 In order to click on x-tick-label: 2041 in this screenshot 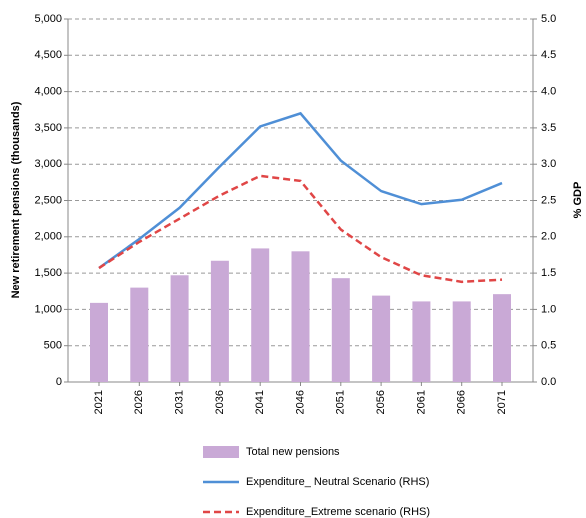, I will do `click(260, 402)`.